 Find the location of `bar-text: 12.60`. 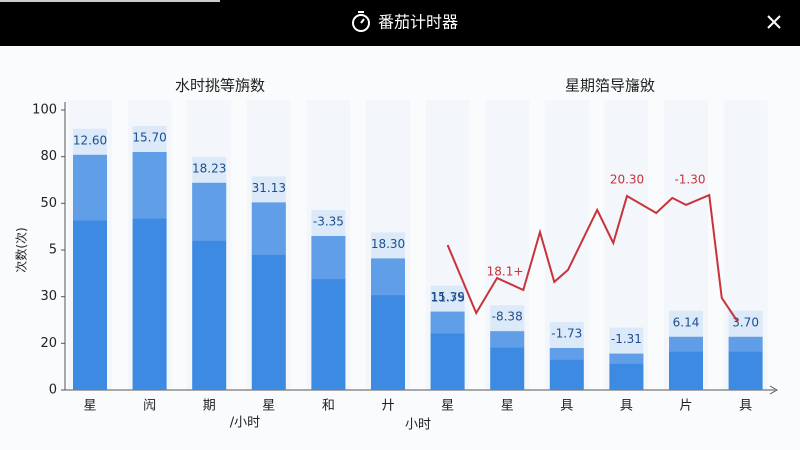

bar-text: 12.60 is located at coordinates (90, 140).